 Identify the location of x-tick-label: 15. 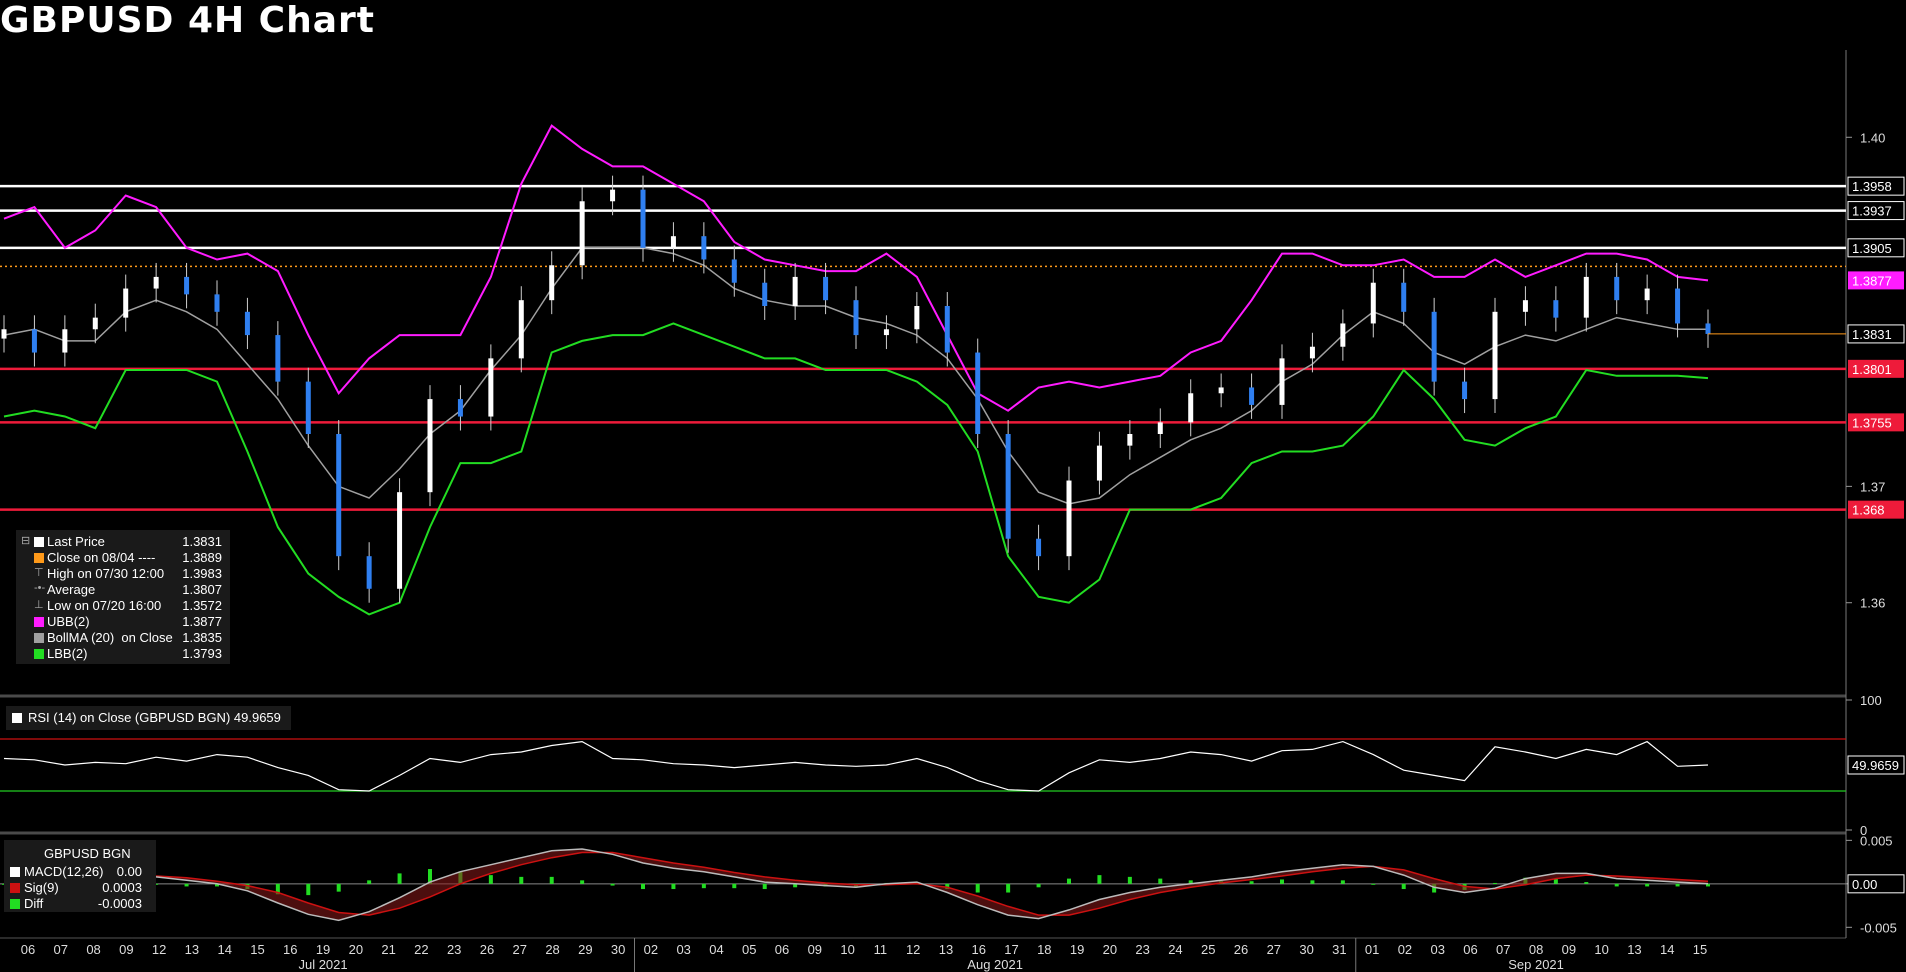
(257, 949).